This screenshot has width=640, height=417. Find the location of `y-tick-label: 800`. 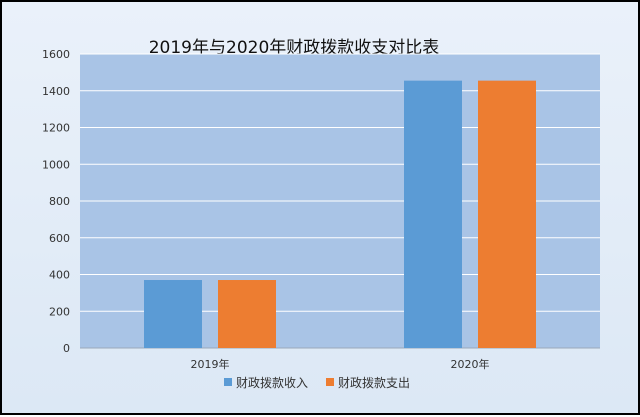

y-tick-label: 800 is located at coordinates (59, 201).